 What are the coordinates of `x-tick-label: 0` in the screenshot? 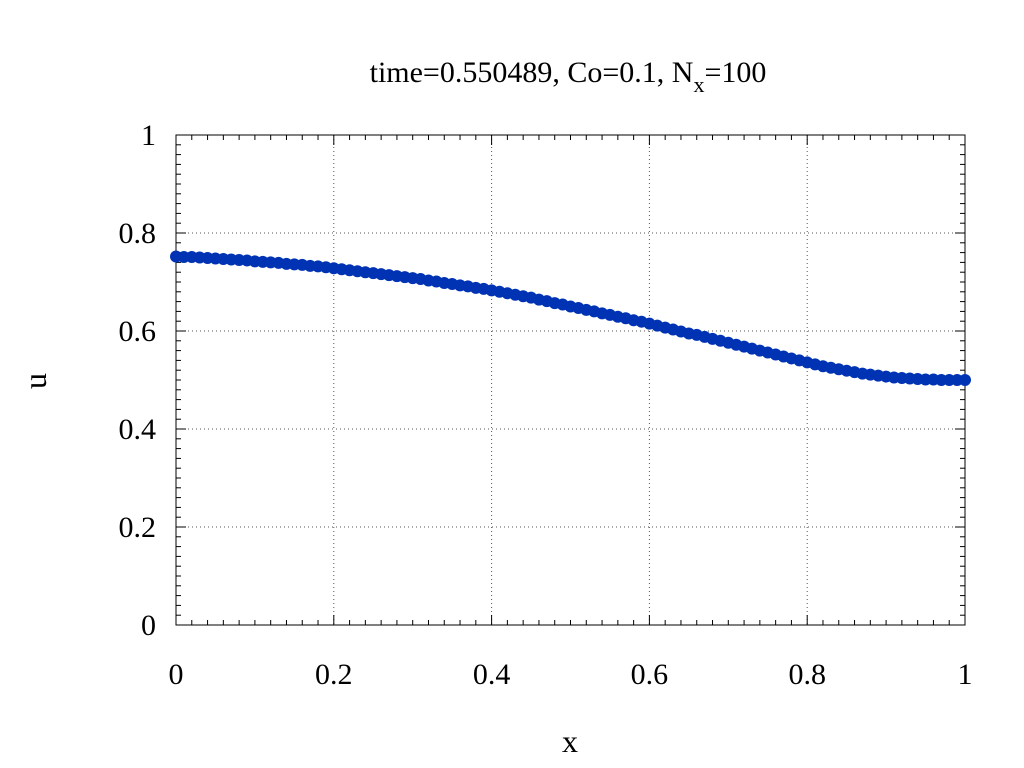 It's located at (176, 674).